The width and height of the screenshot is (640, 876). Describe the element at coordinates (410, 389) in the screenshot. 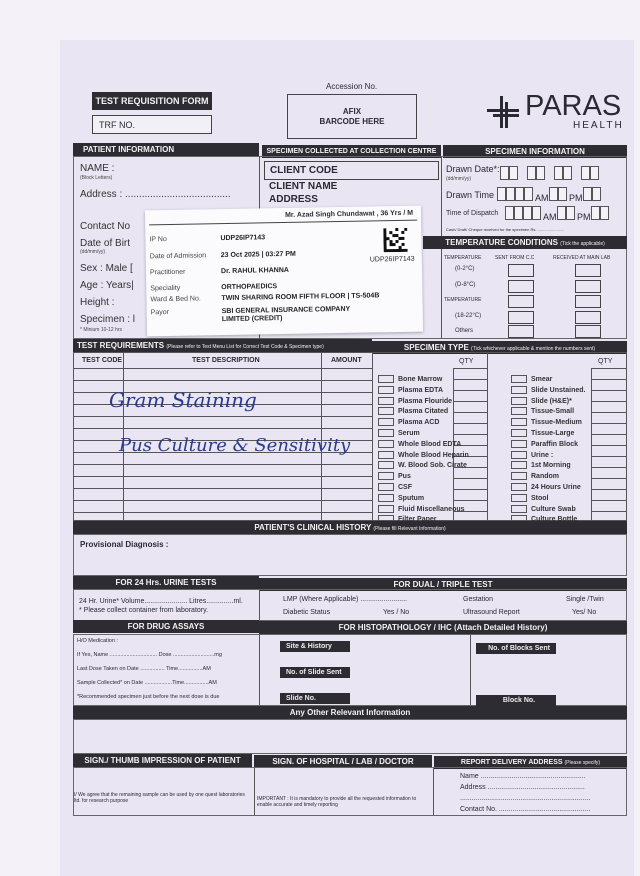

I see `specimen-option: Plasma EDTA` at that location.